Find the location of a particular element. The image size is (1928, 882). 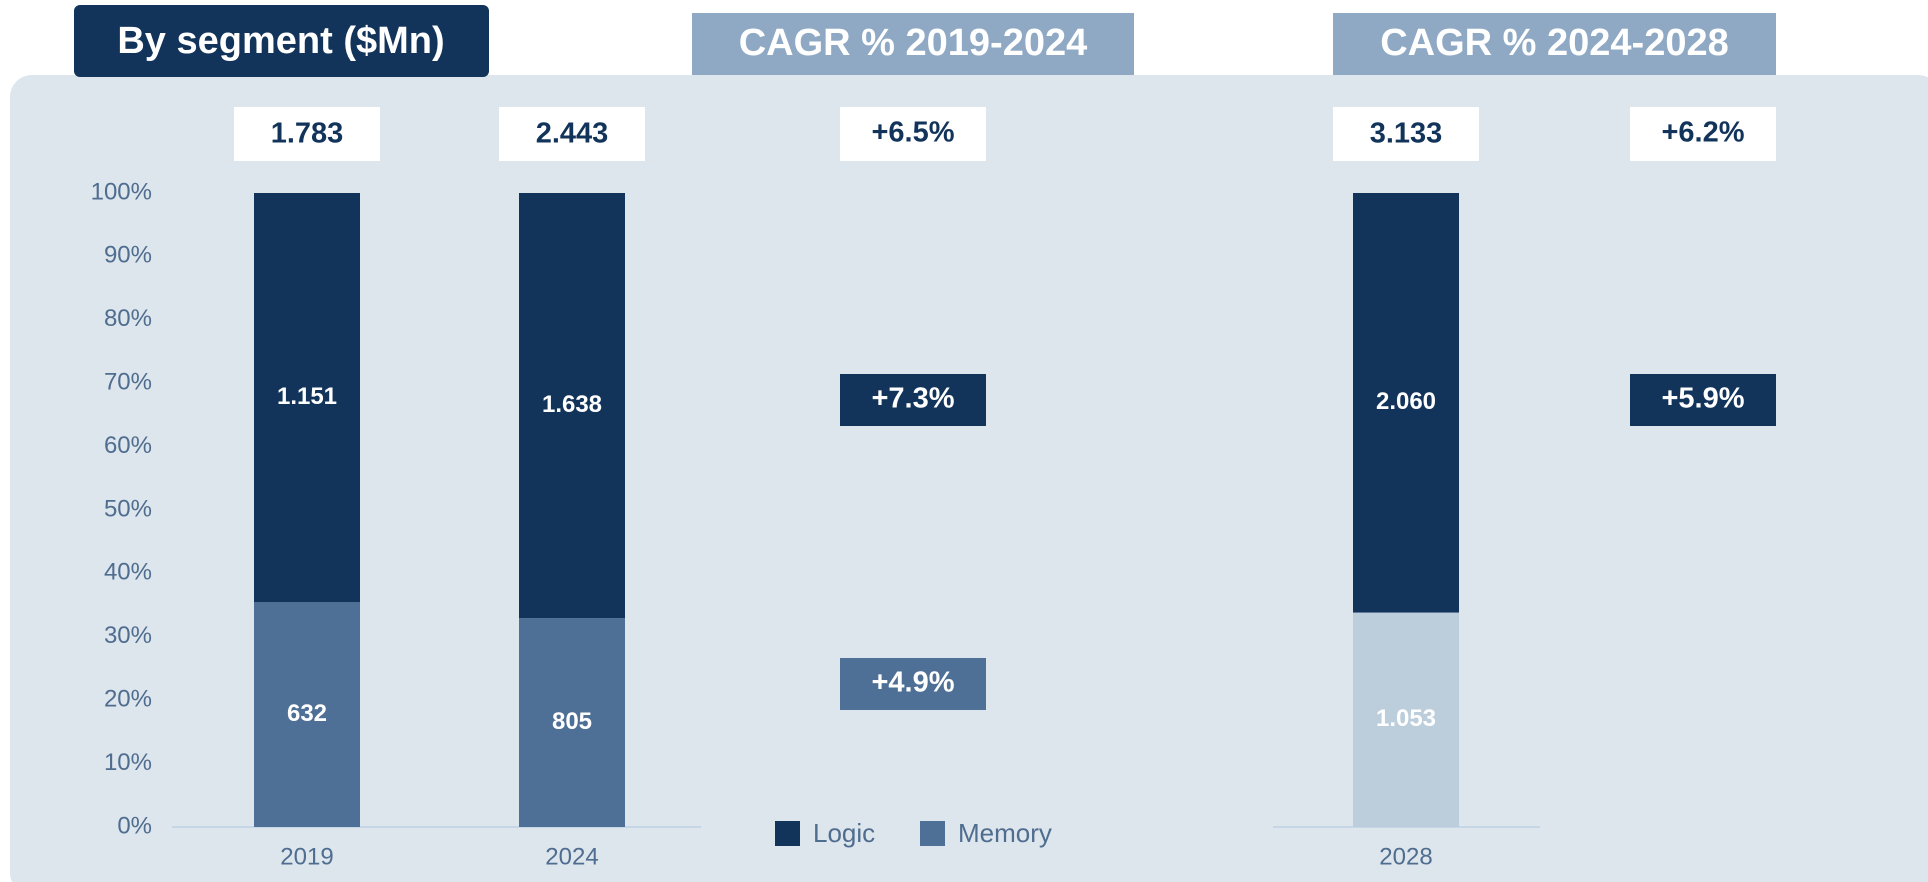

value-label: 2.060 is located at coordinates (1406, 401).